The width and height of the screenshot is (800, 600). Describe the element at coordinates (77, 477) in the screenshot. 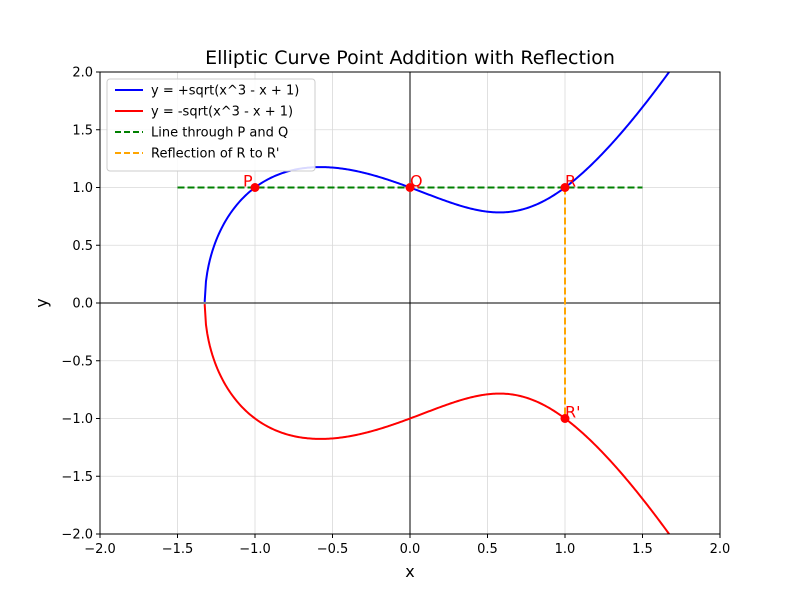

I see `y-tick-label-1: −1.5` at that location.